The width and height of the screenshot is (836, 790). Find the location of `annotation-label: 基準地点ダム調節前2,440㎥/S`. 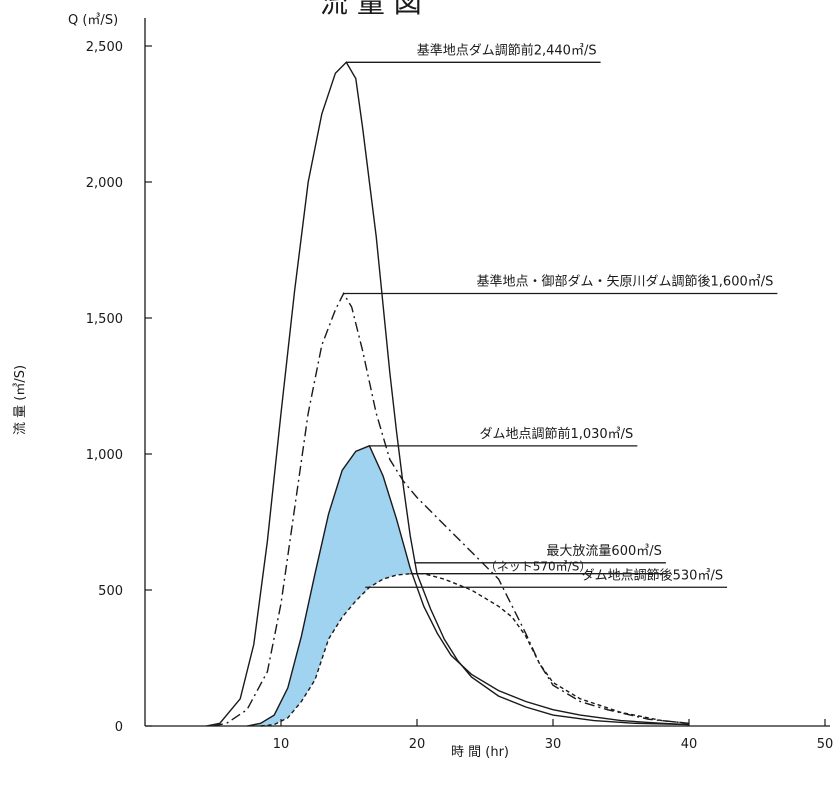

annotation-label: 基準地点ダム調節前2,440㎥/S is located at coordinates (507, 50).